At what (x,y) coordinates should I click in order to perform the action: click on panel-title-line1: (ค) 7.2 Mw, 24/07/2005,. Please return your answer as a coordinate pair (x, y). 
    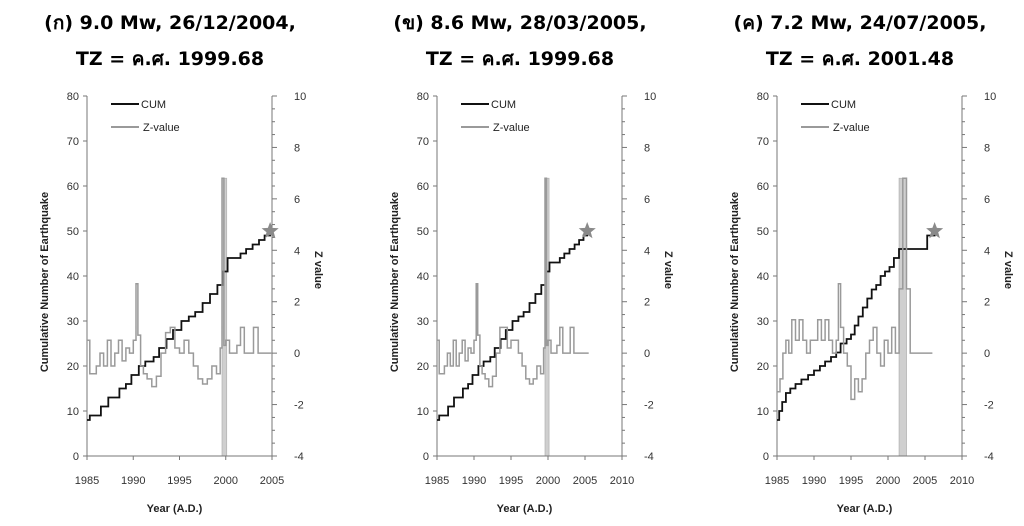
    Looking at the image, I should click on (860, 23).